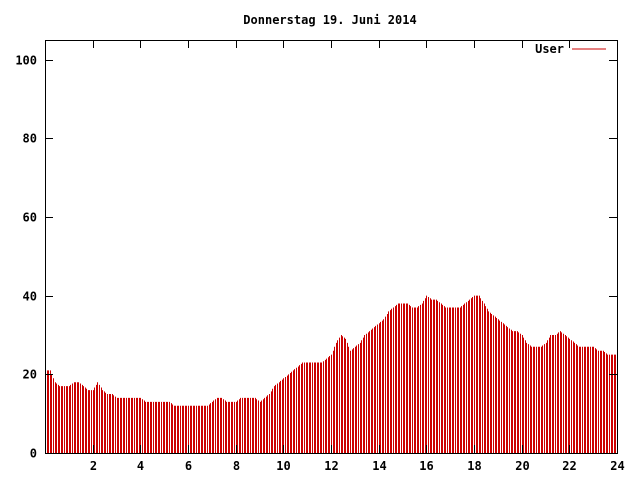 The image size is (640, 480). I want to click on x-tick-label: 24, so click(617, 466).